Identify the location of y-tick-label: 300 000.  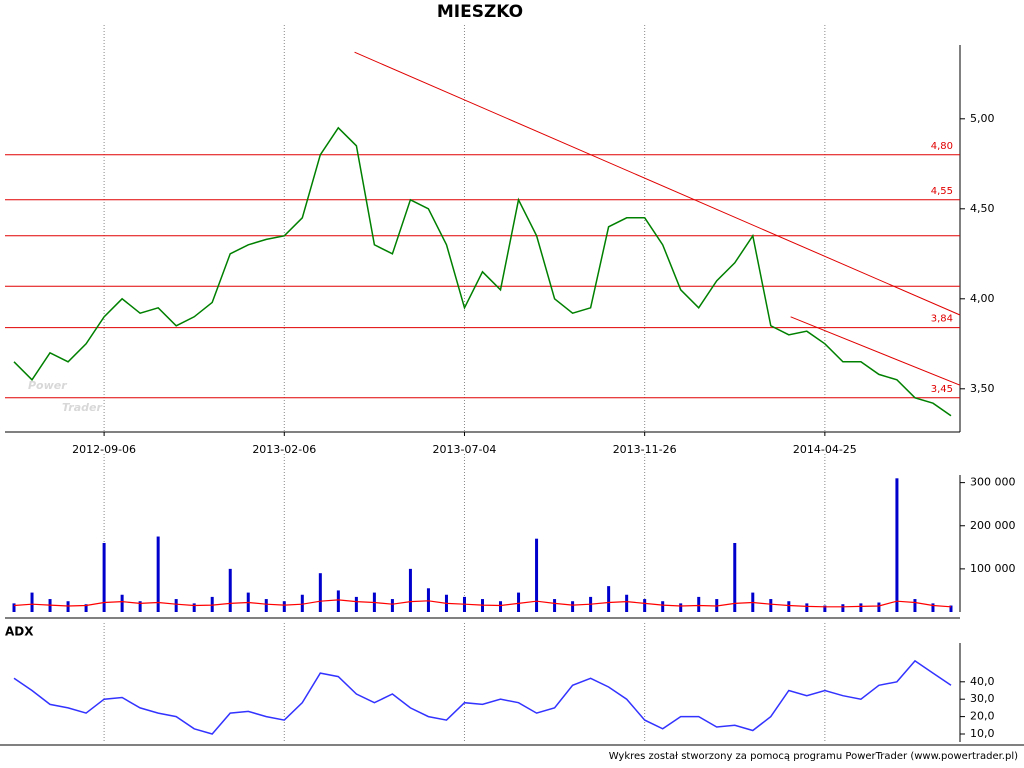
(993, 482).